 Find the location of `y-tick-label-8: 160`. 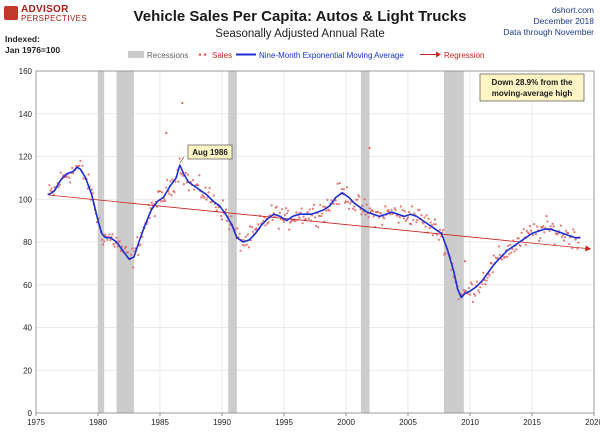

y-tick-label-8: 160 is located at coordinates (26, 71).